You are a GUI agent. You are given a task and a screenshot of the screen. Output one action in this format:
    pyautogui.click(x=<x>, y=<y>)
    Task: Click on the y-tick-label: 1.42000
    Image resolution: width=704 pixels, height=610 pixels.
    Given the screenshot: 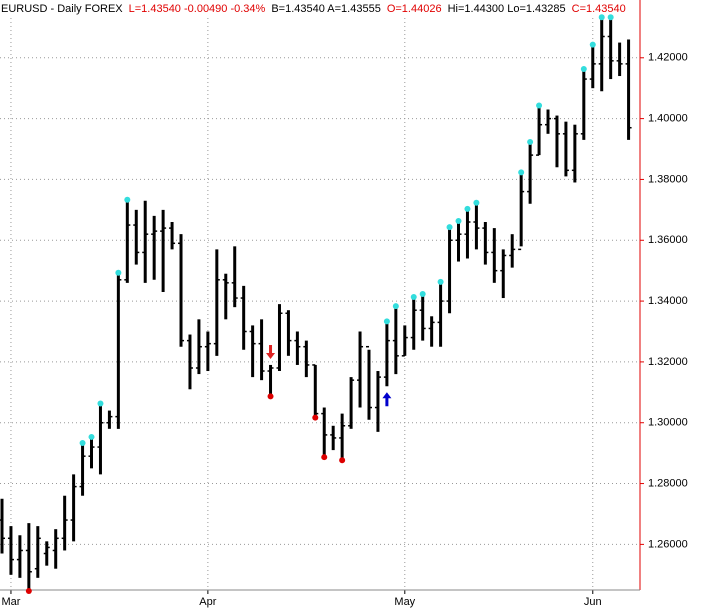 What is the action you would take?
    pyautogui.click(x=668, y=58)
    